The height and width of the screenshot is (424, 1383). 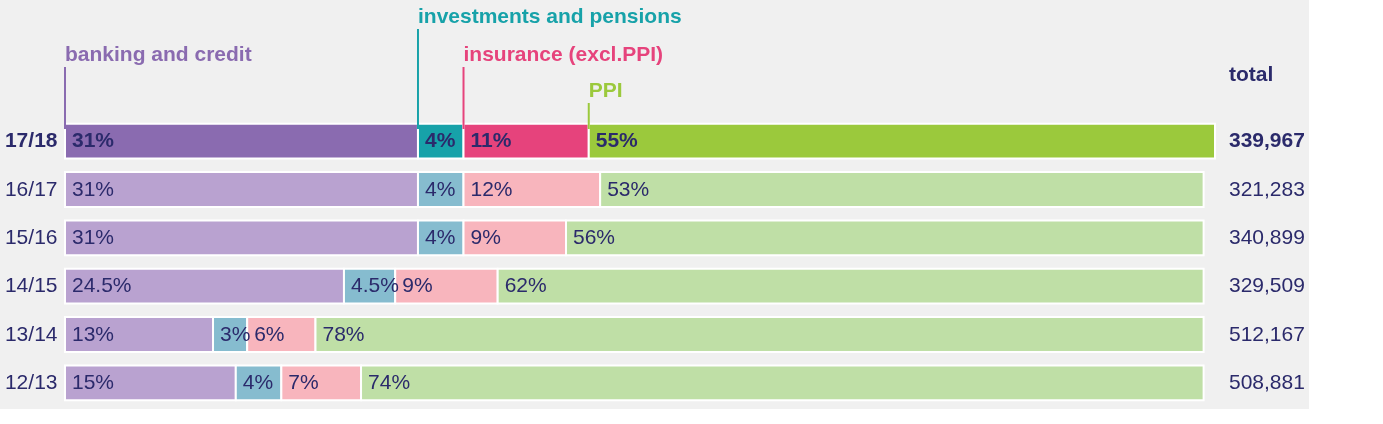 I want to click on text: insurance (excl.PPI), so click(x=563, y=53).